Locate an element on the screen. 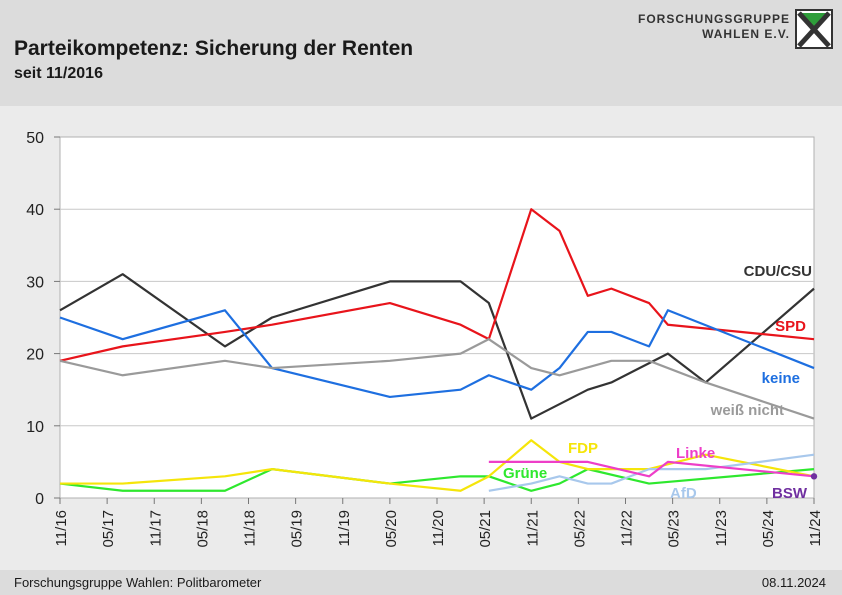 This screenshot has height=595, width=842. x-tick-label: 05/18 is located at coordinates (202, 529).